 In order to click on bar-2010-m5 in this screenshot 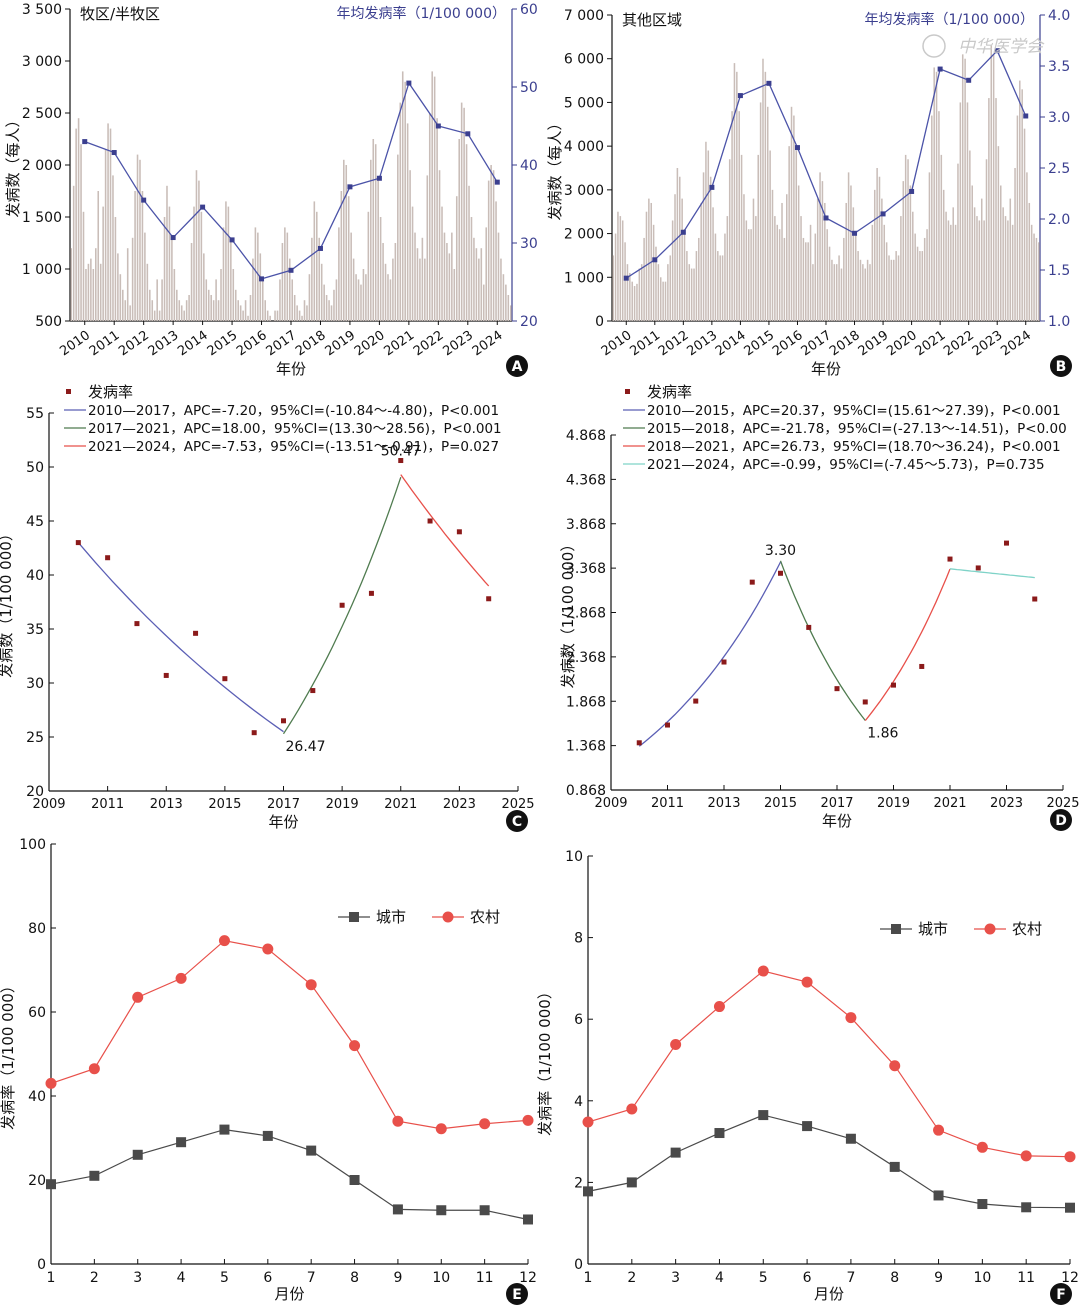, I will do `click(622, 270)`.